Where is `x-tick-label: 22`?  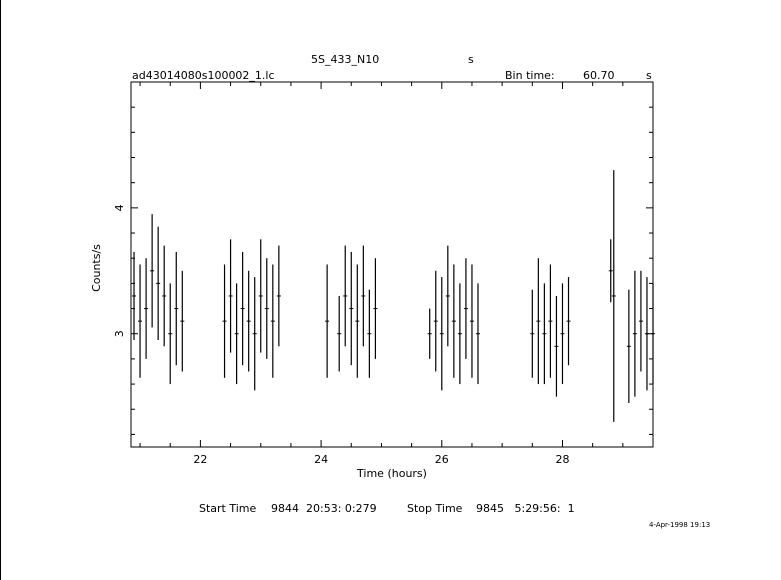
x-tick-label: 22 is located at coordinates (200, 459).